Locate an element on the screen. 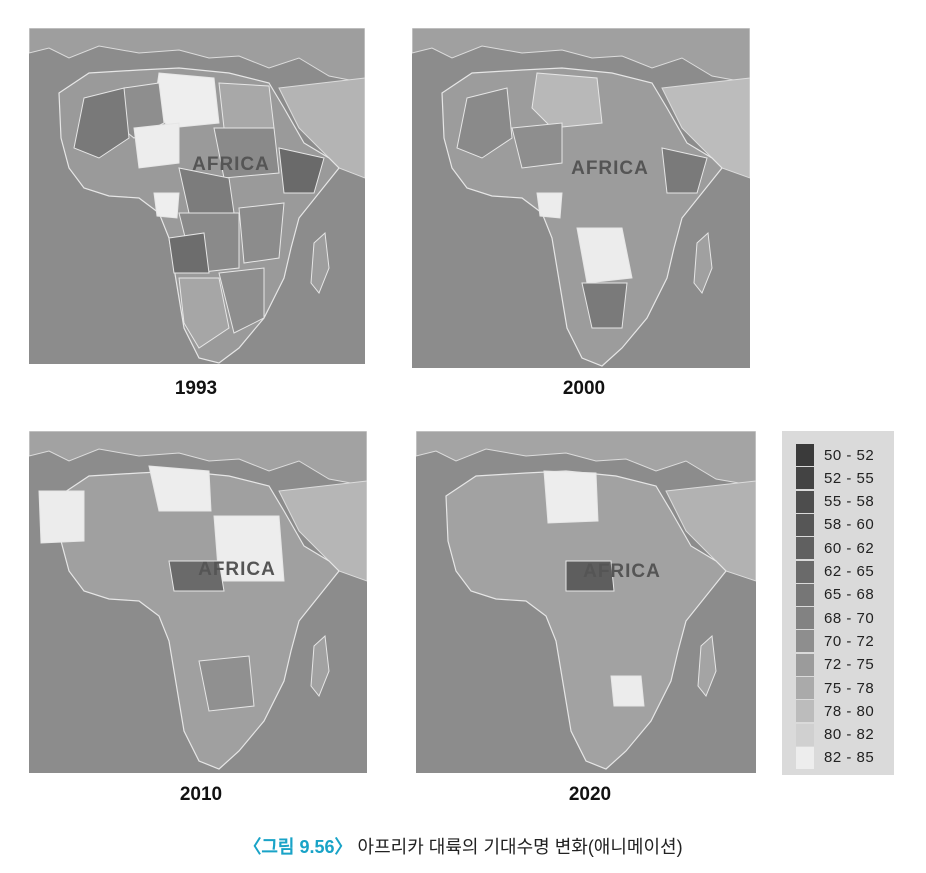 This screenshot has height=873, width=926. legend-item: 72 - 75 is located at coordinates (835, 664).